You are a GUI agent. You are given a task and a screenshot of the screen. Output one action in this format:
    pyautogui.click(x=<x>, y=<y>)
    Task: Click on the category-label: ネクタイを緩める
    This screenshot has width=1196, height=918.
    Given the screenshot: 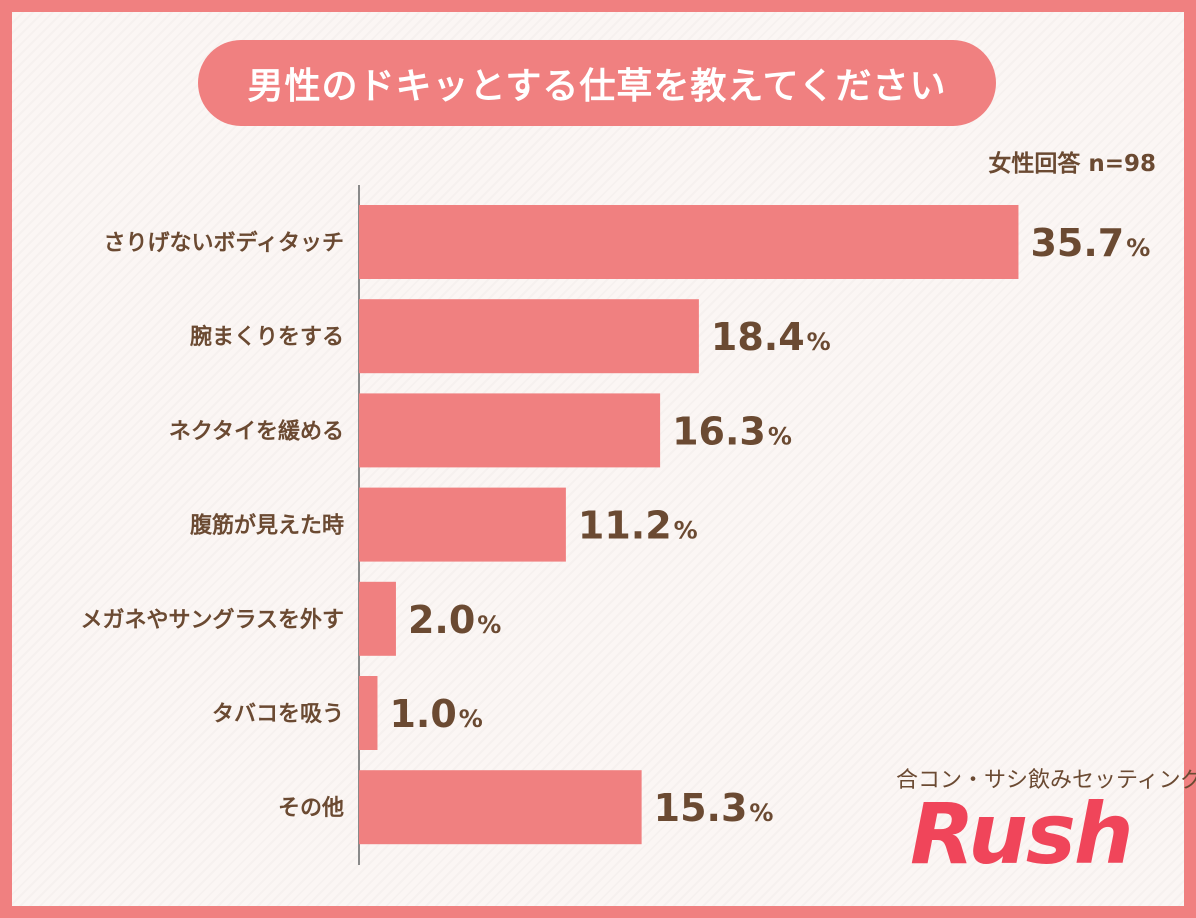 What is the action you would take?
    pyautogui.click(x=256, y=431)
    